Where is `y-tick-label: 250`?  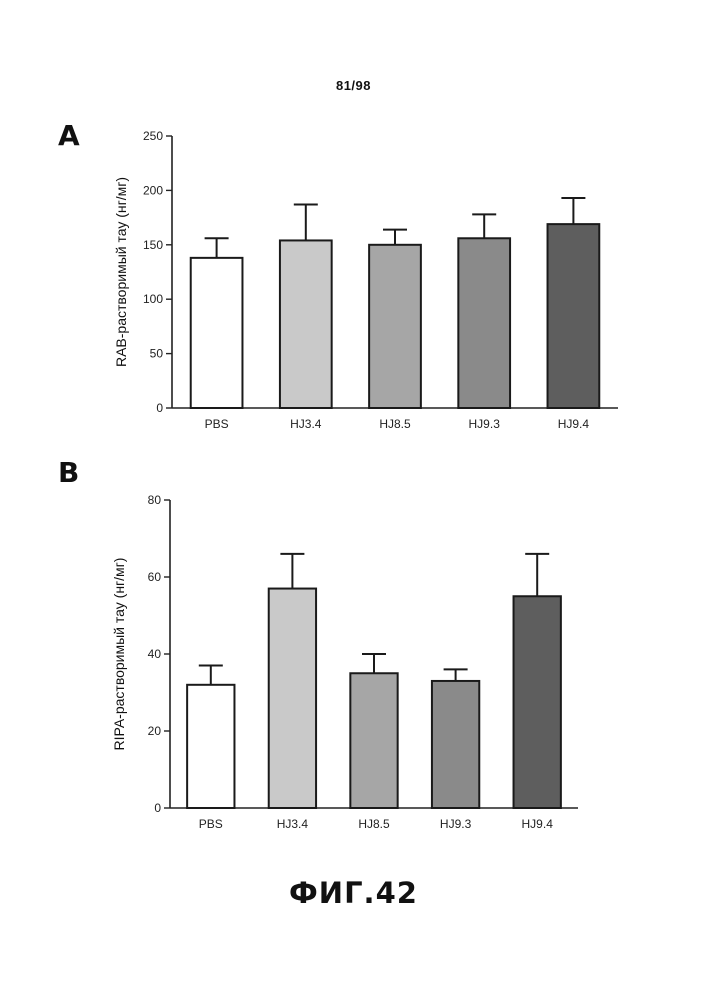
y-tick-label: 250 is located at coordinates (153, 136).